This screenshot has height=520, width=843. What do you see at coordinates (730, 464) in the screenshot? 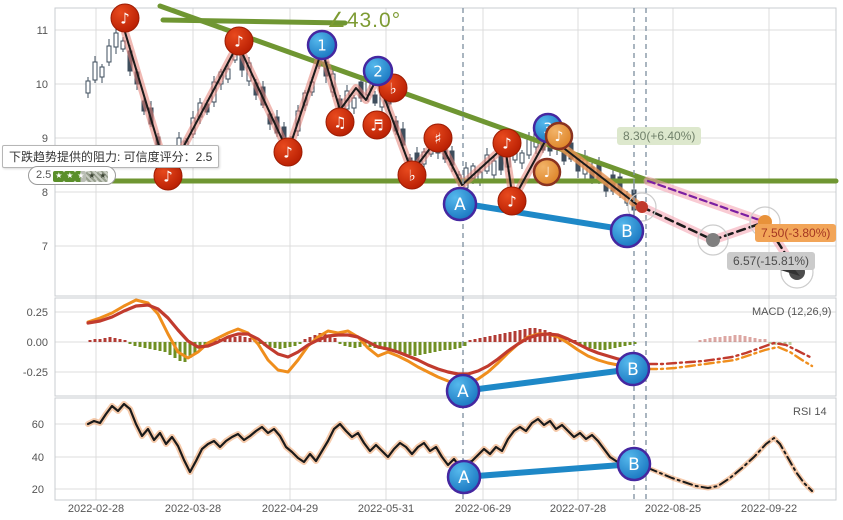
I see `rsi-forecast-line` at bounding box center [730, 464].